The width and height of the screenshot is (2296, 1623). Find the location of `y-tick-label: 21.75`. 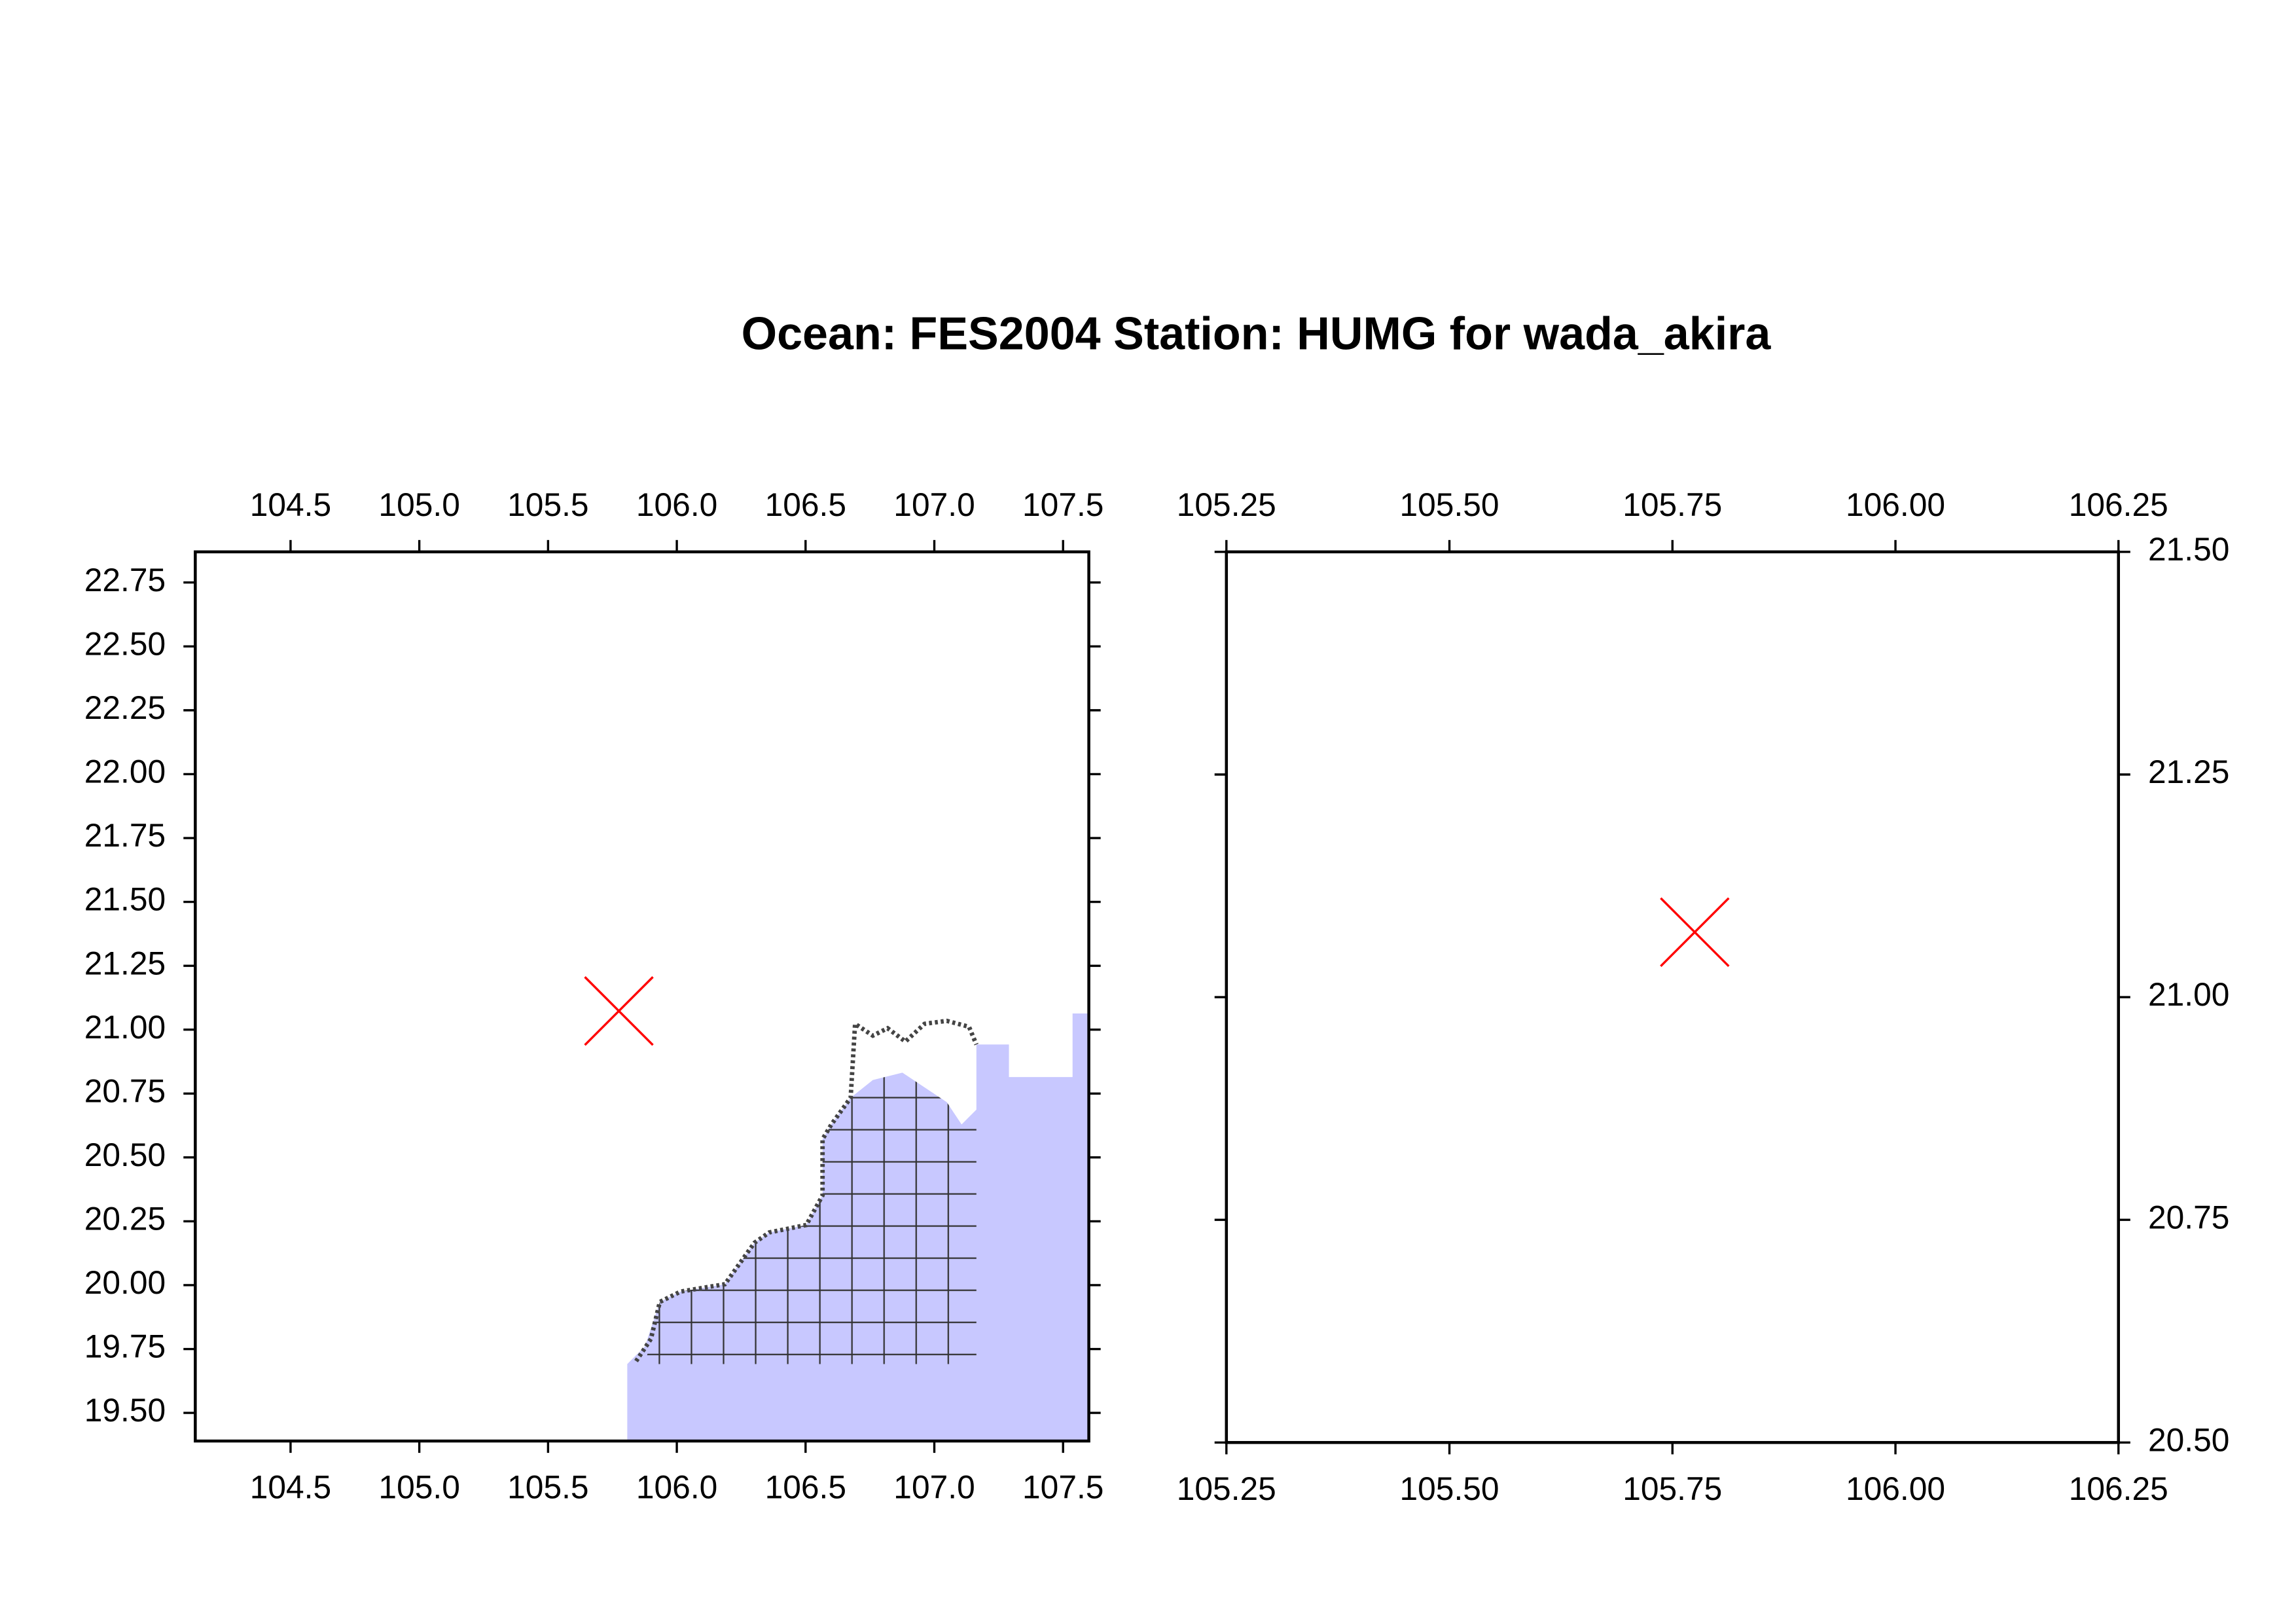

y-tick-label: 21.75 is located at coordinates (125, 835).